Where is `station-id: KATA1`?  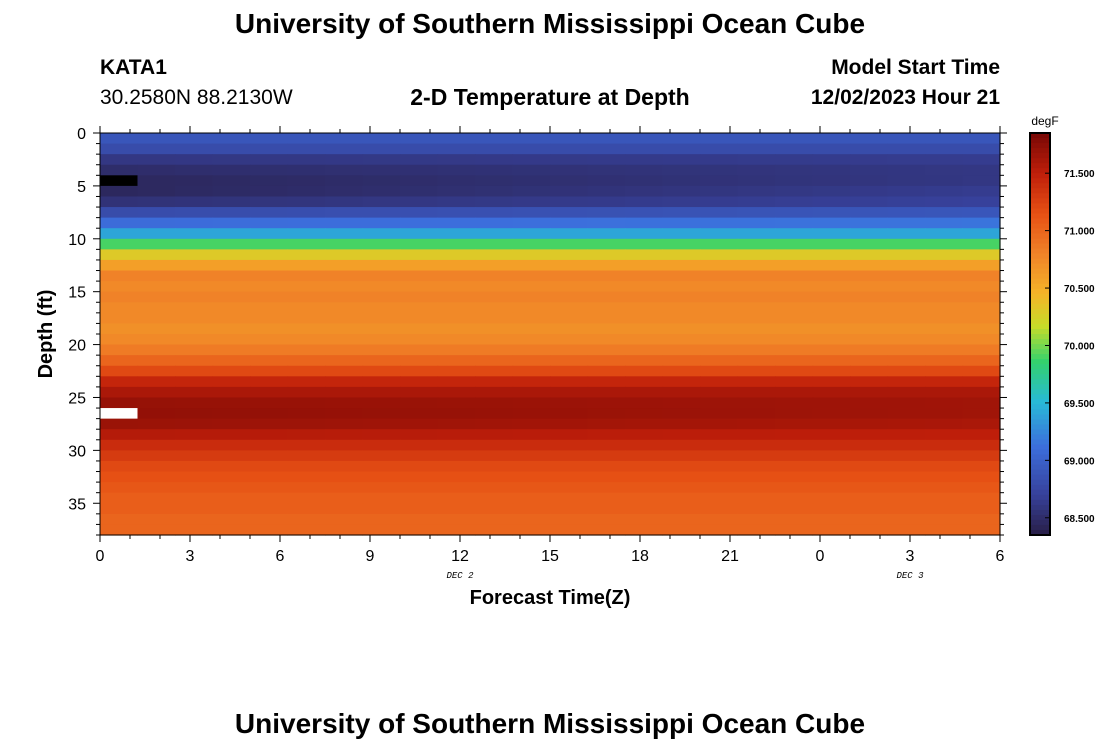
station-id: KATA1 is located at coordinates (133, 67).